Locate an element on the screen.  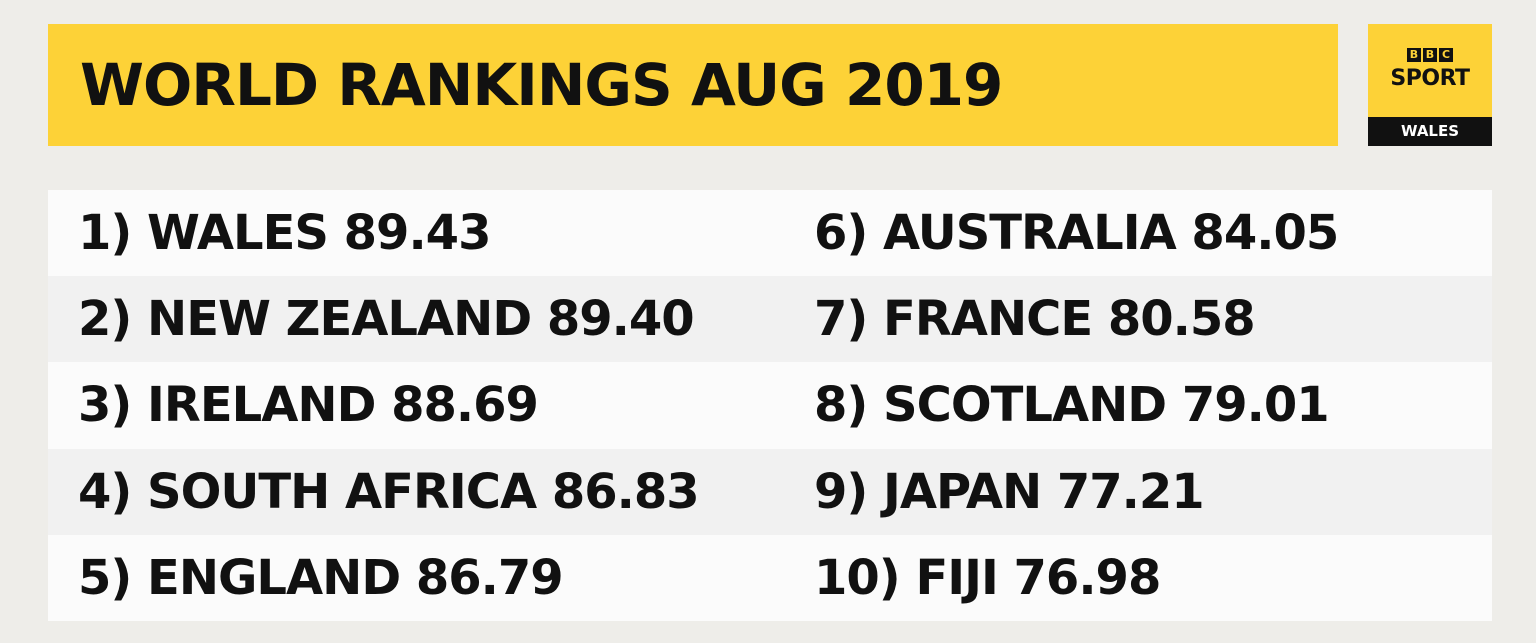
ranking-entry: 8) SCOTLAND 79.01 is located at coordinates (1072, 405).